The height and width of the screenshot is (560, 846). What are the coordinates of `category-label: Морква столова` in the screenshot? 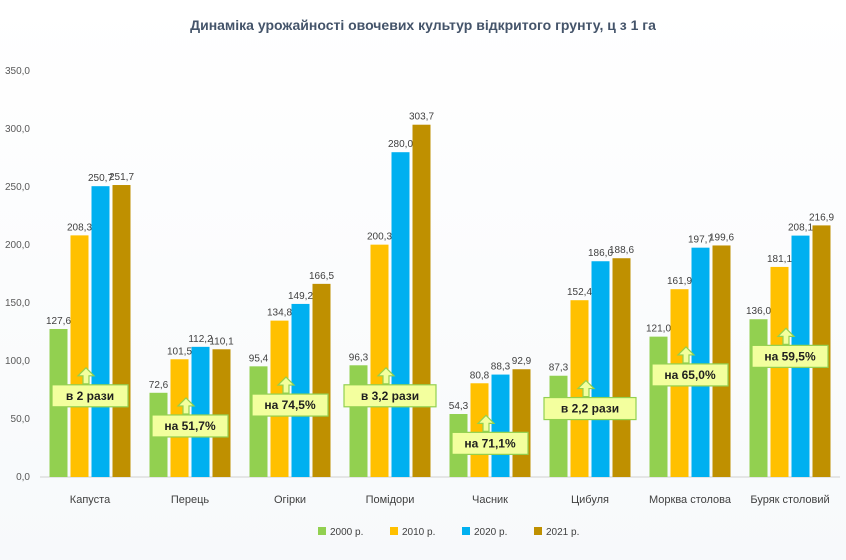 It's located at (690, 500).